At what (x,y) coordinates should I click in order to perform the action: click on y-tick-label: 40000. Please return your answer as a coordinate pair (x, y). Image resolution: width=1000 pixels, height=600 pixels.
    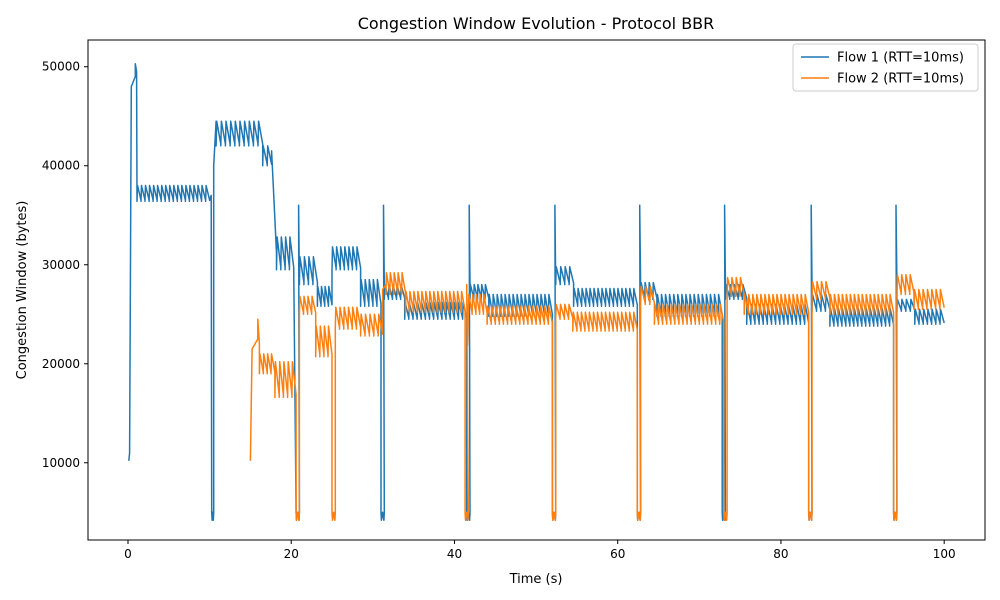
    Looking at the image, I should click on (61, 166).